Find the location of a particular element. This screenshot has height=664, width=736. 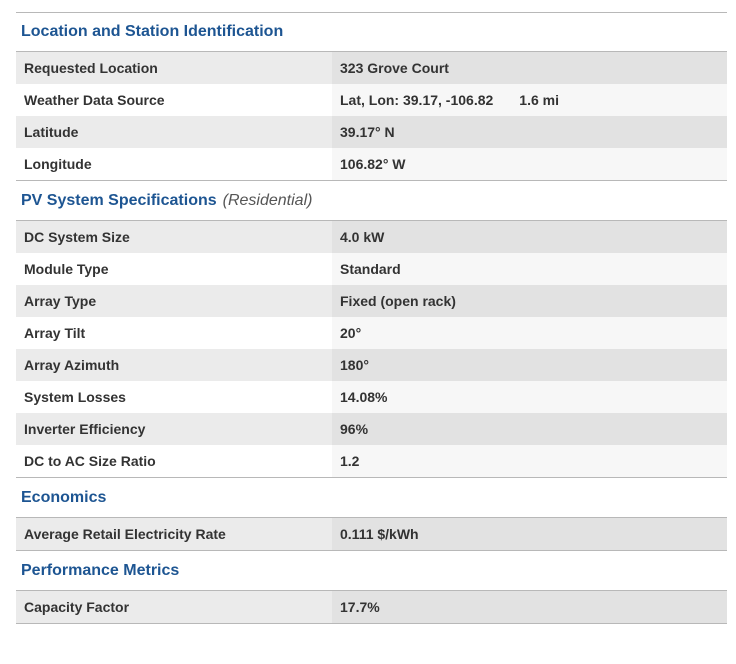

table-row: Requested Location 323 Grove Court is located at coordinates (371, 68).